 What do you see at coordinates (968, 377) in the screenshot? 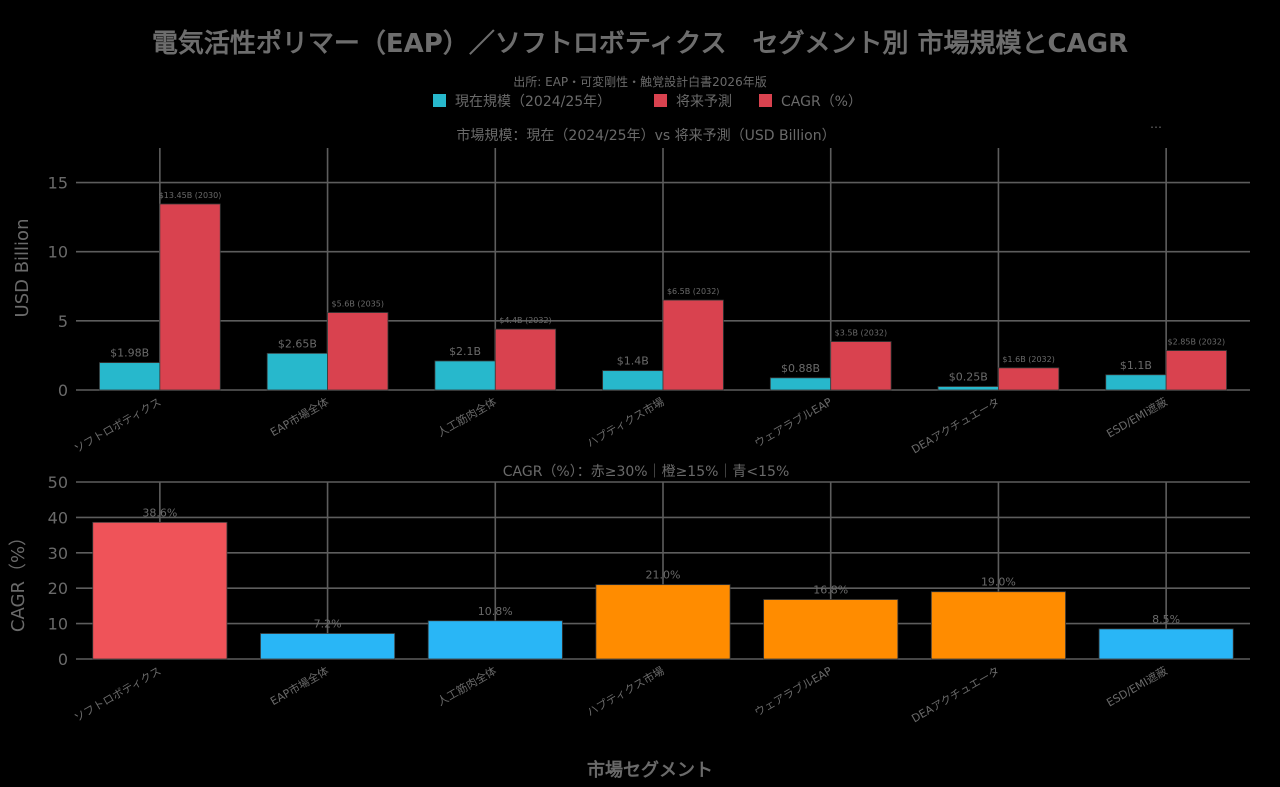
I see `data-label-current: $0.25B` at bounding box center [968, 377].